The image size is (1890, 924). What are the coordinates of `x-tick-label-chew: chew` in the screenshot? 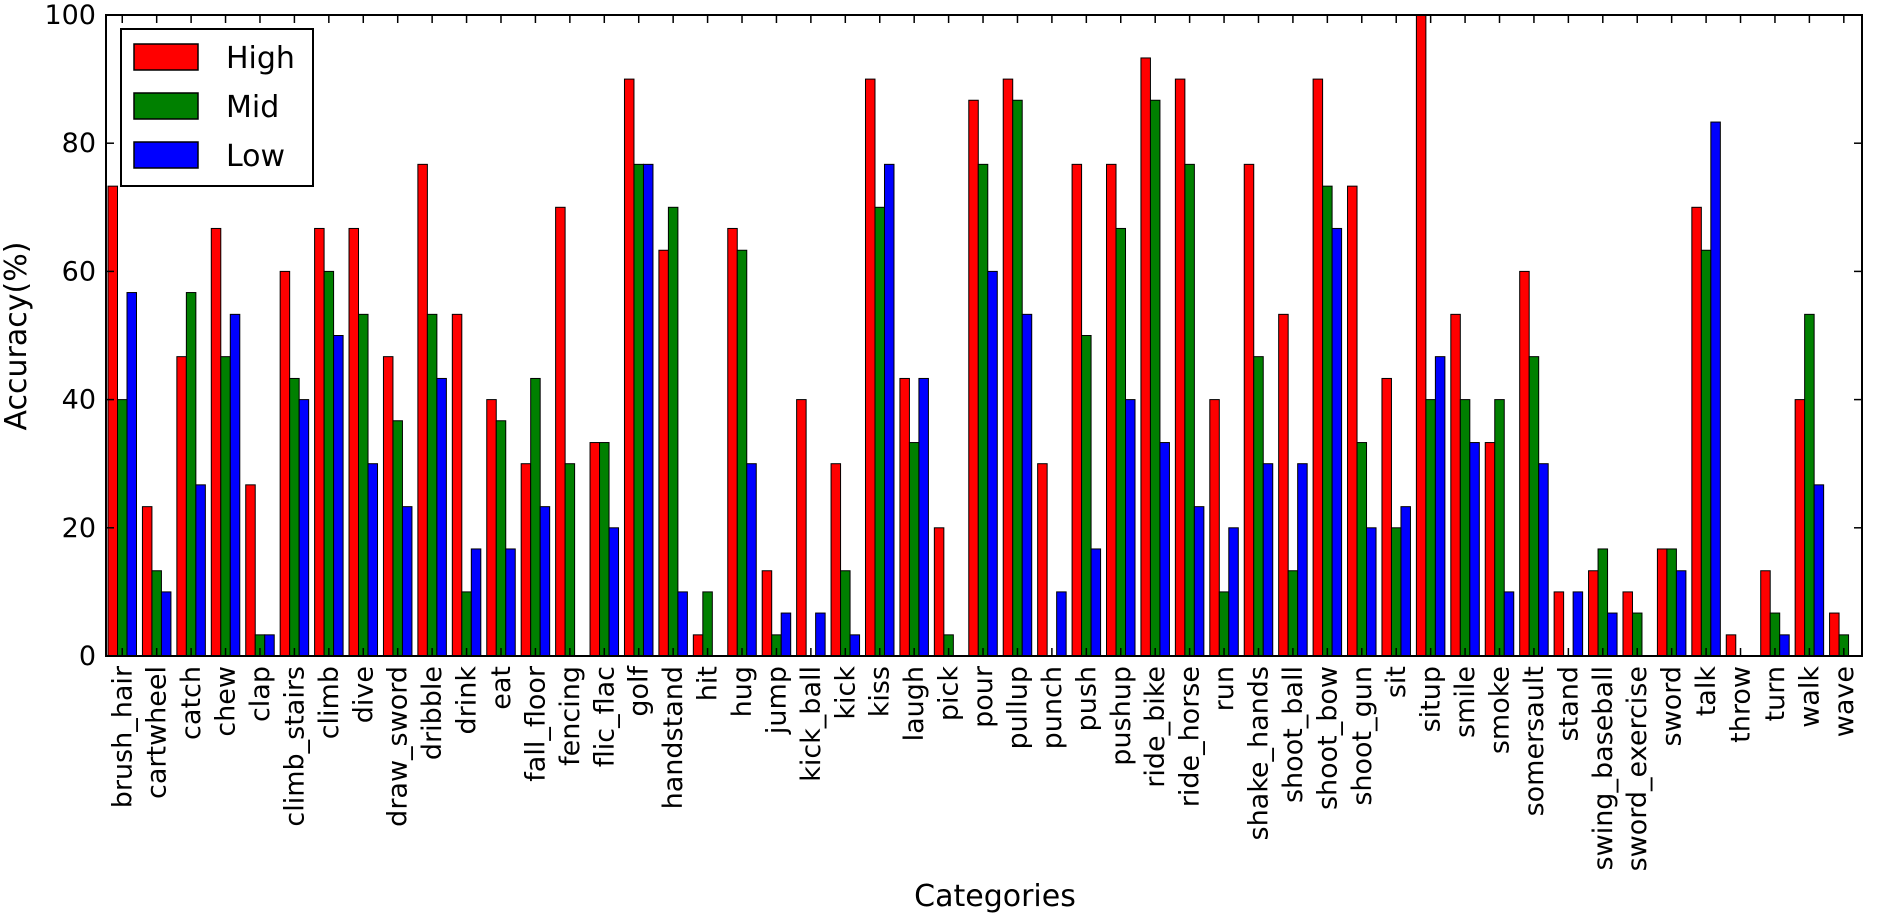 It's located at (226, 701).